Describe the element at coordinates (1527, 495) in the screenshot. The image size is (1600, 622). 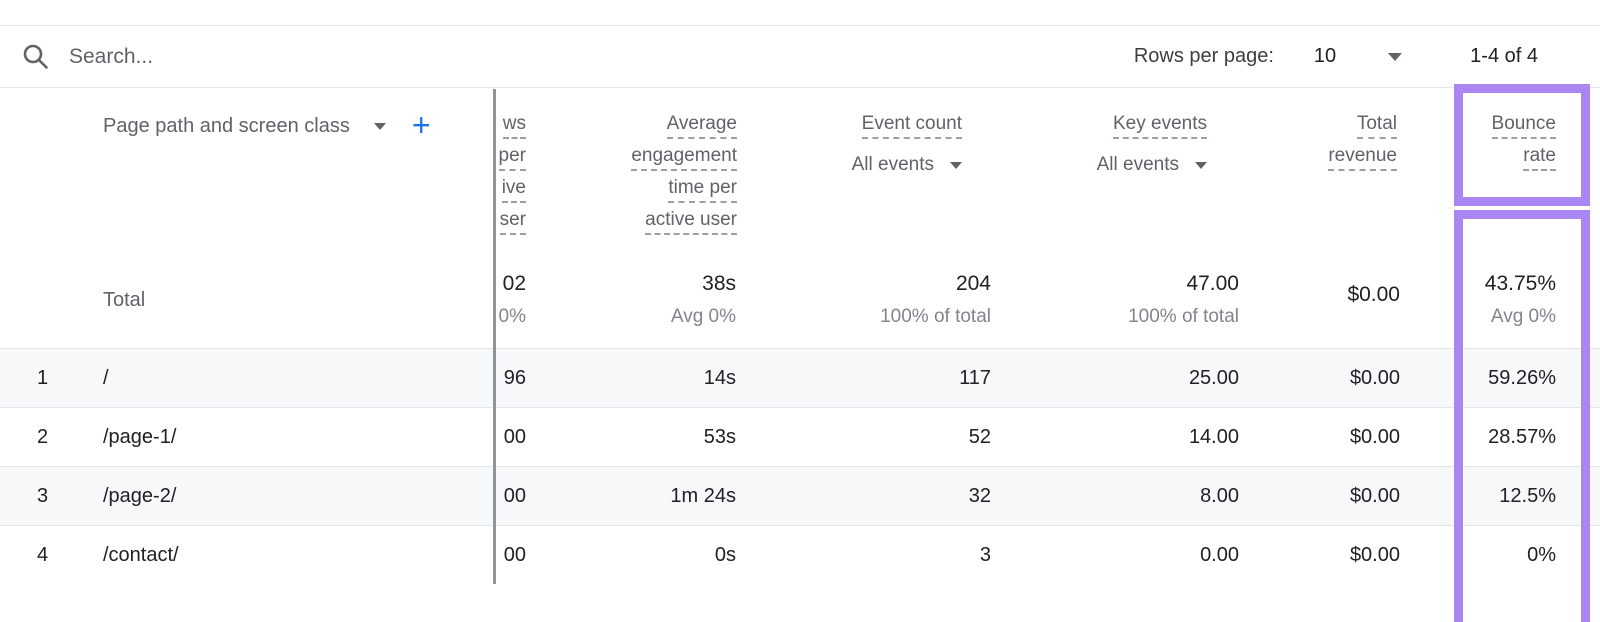
I see `bounce-rate-value: 12.5%` at that location.